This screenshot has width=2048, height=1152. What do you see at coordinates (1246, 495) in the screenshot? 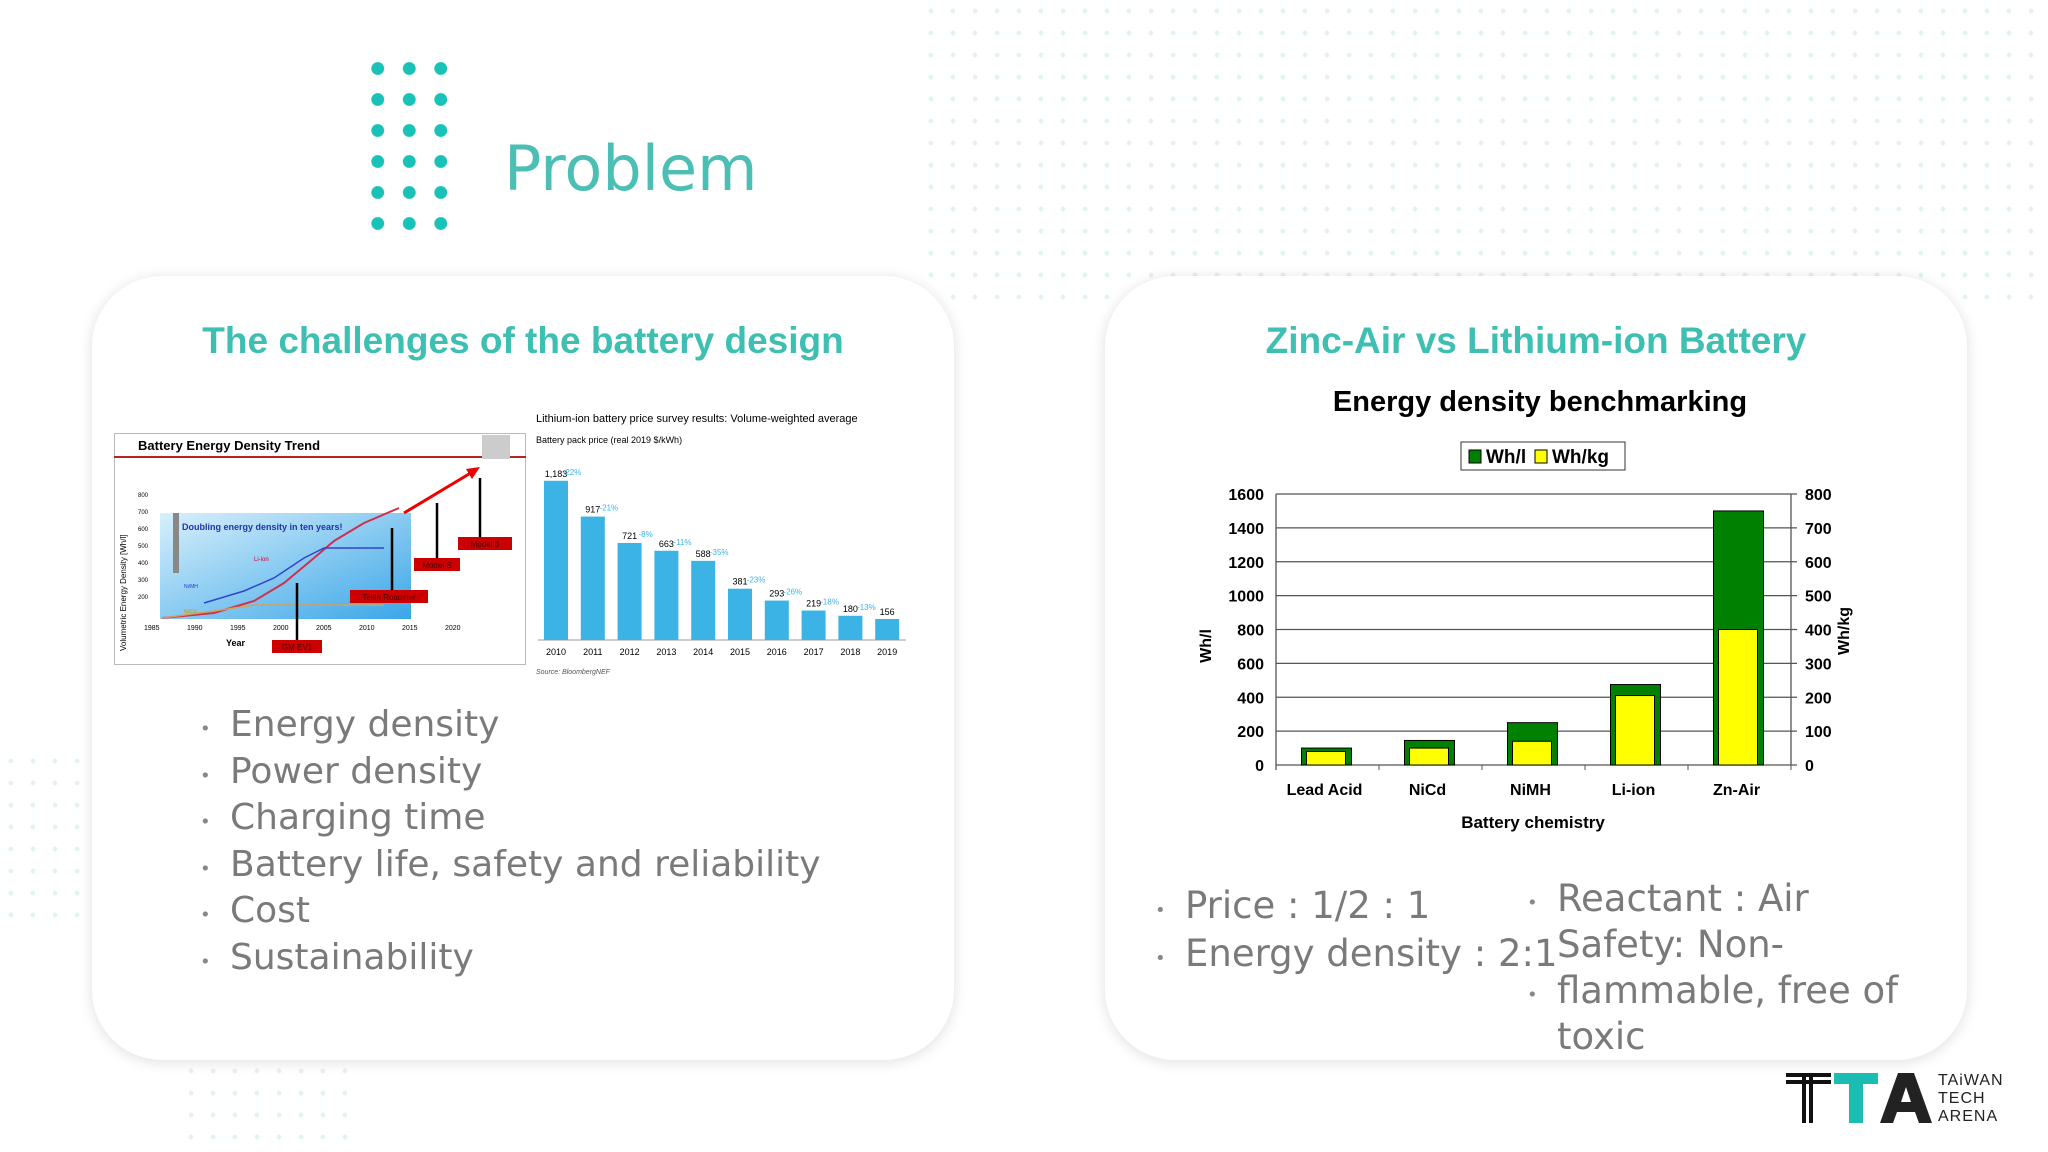
I see `y-tick-label: 1600` at bounding box center [1246, 495].